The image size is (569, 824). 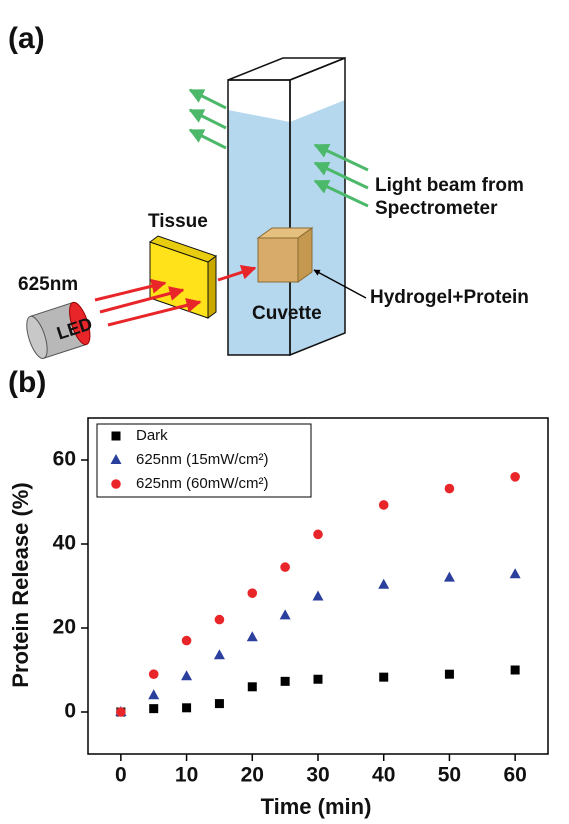 What do you see at coordinates (317, 775) in the screenshot?
I see `x-tick-label: 30` at bounding box center [317, 775].